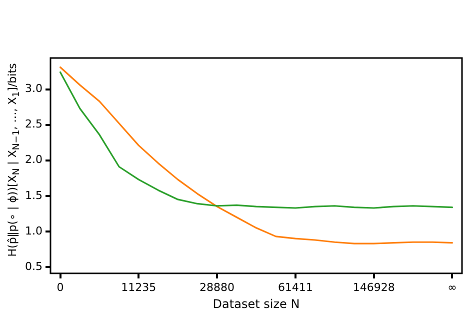 The image size is (474, 316). Describe the element at coordinates (33, 124) in the screenshot. I see `y-tick-label: 2.5` at that location.